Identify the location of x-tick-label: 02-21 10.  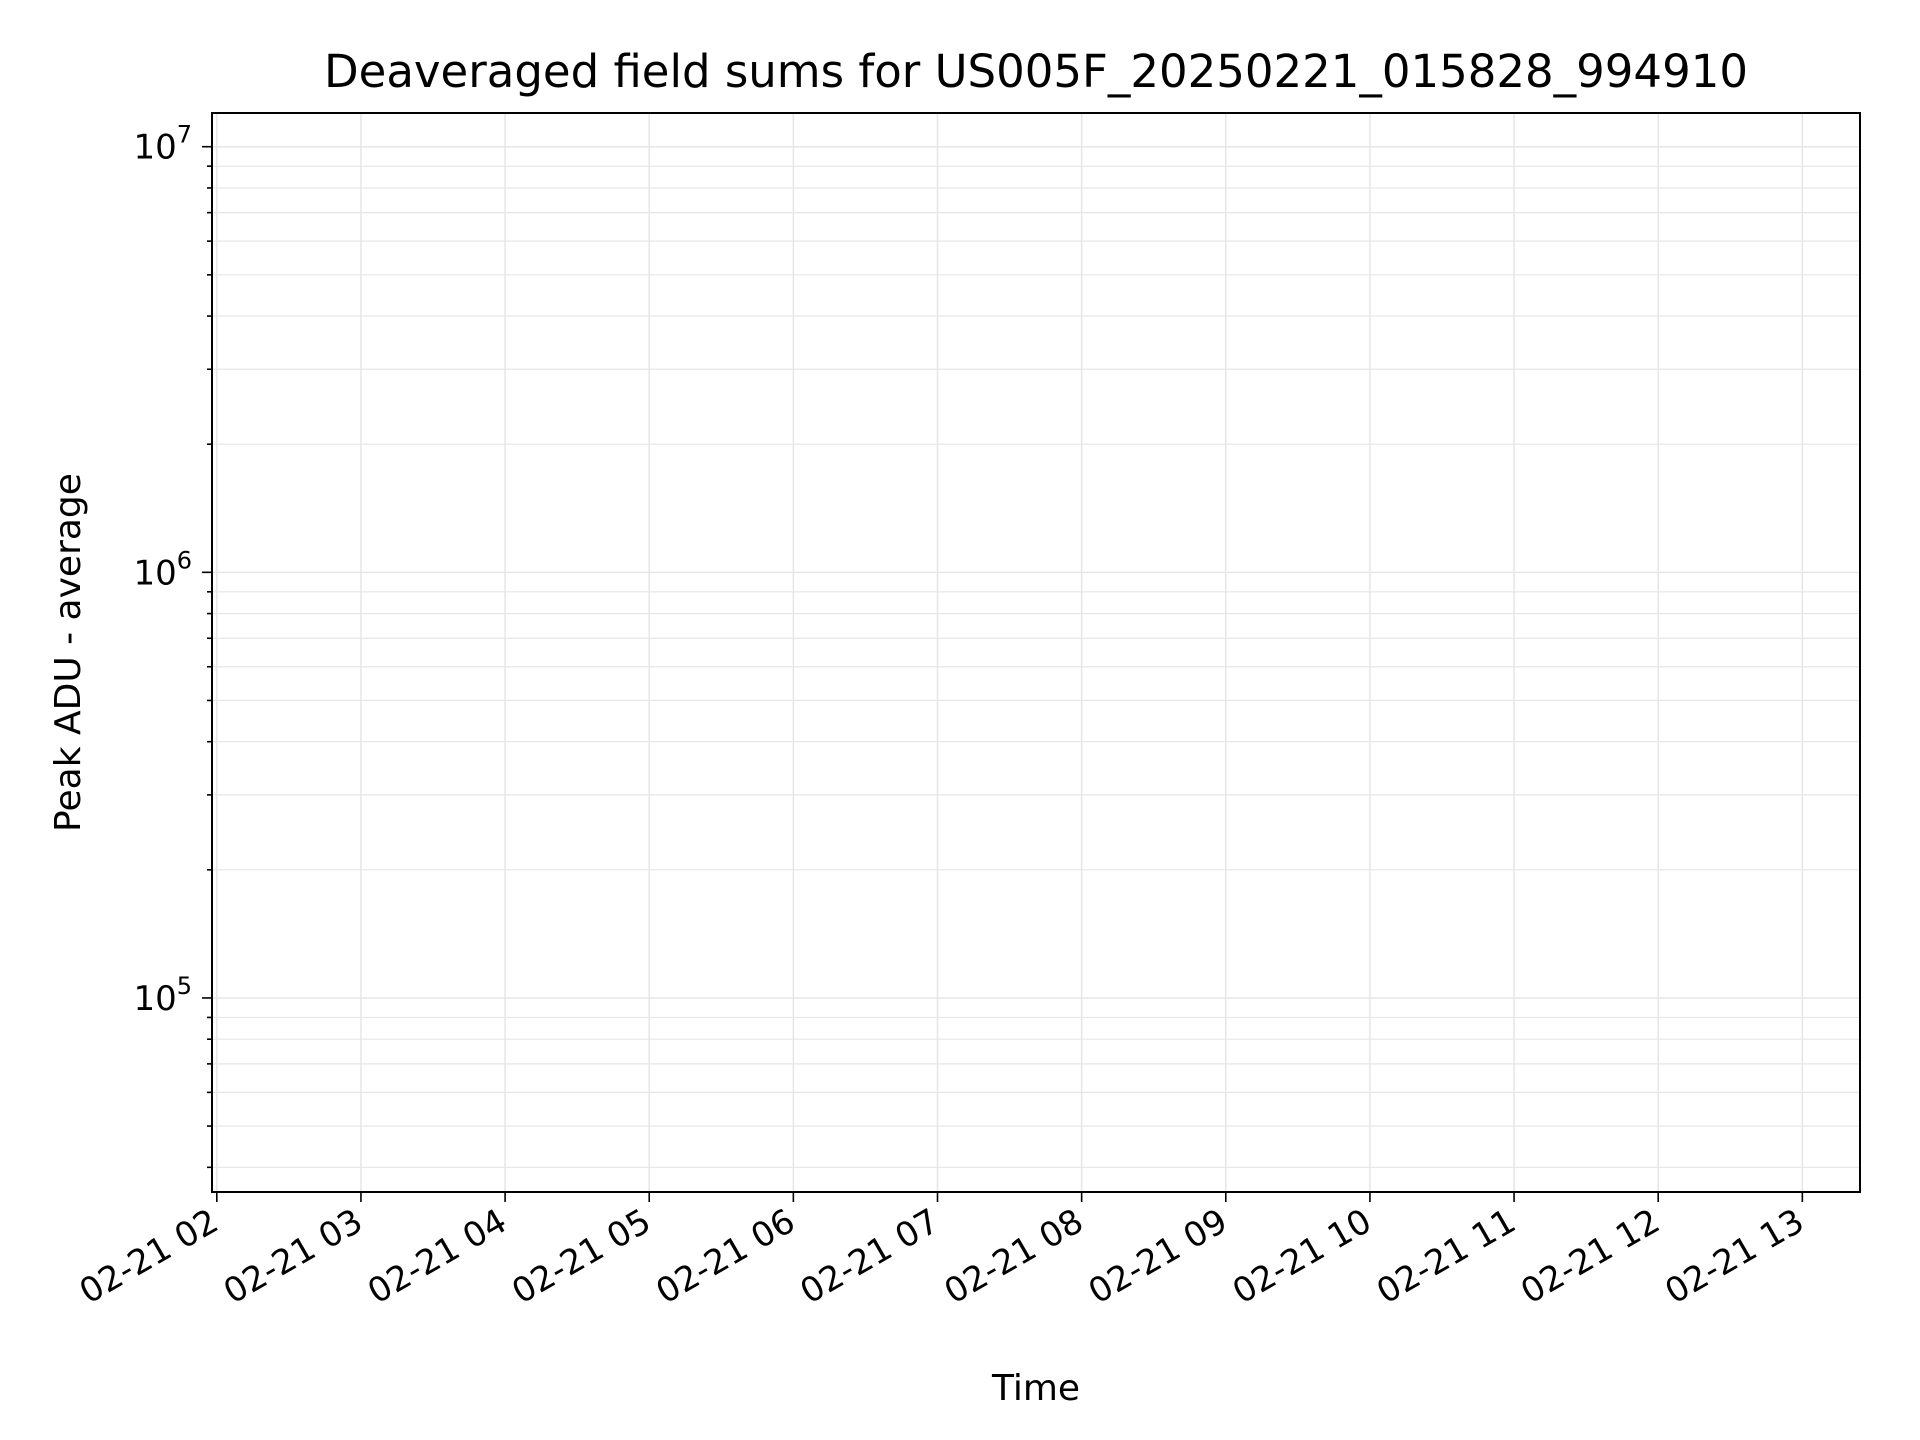
(1302, 1256).